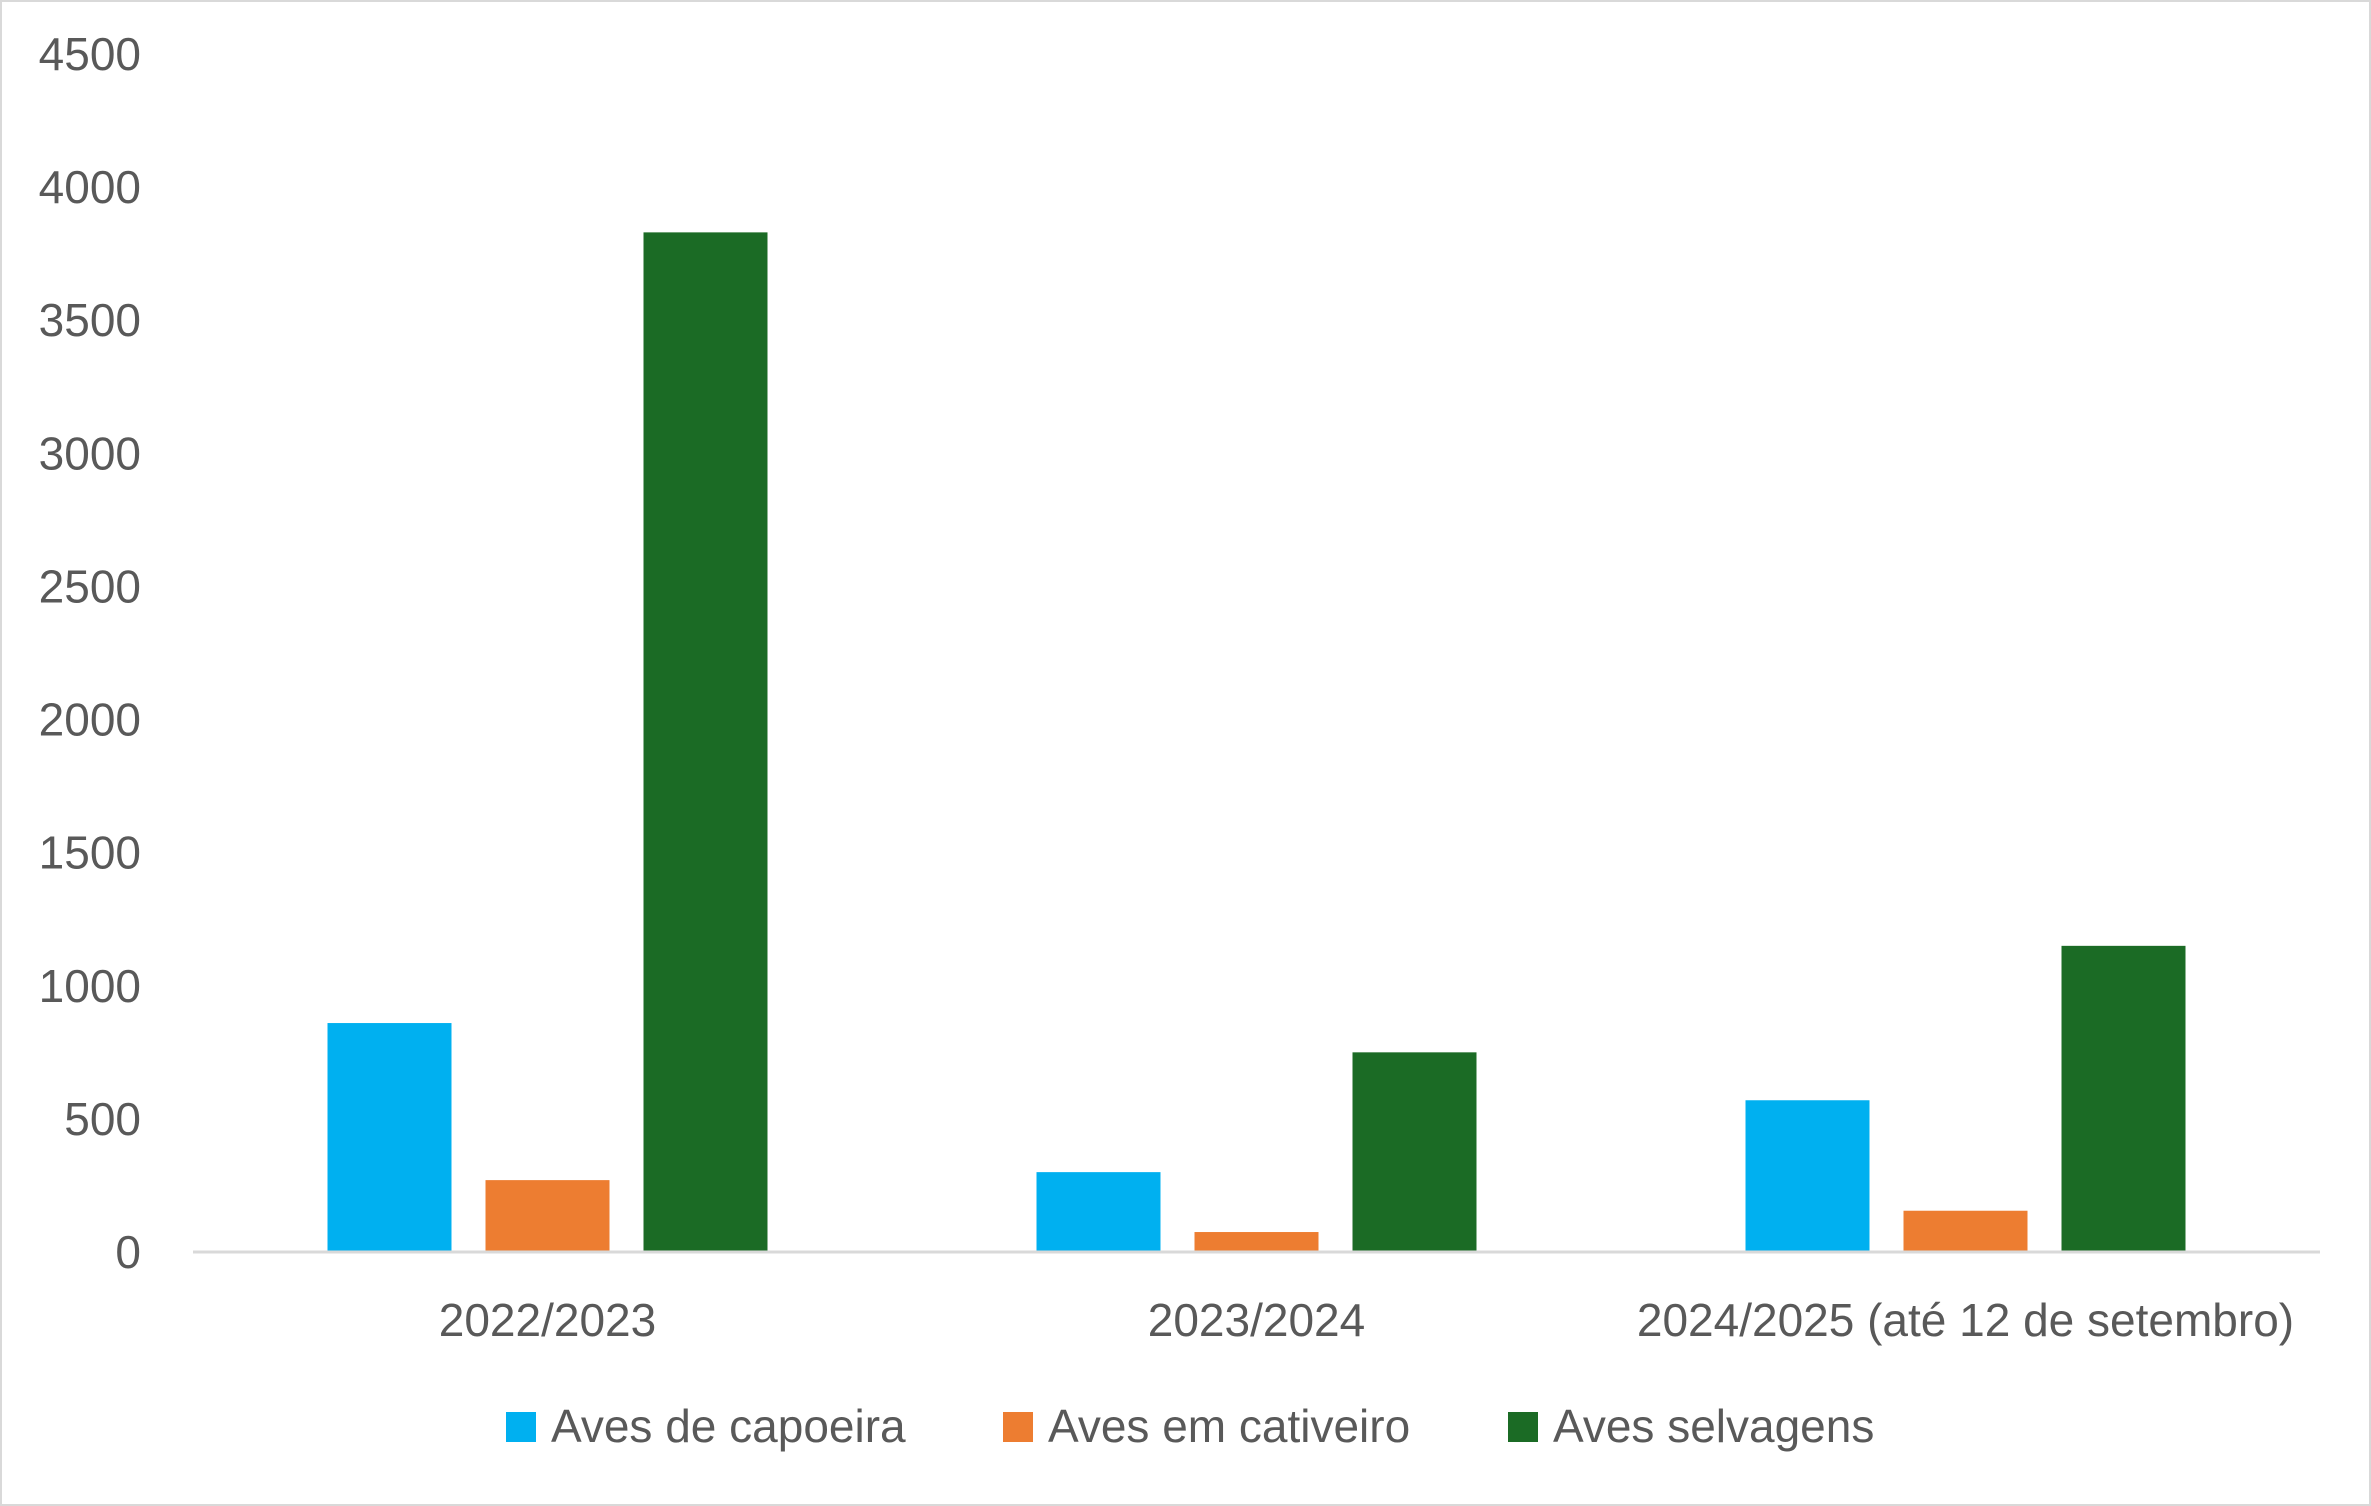 The height and width of the screenshot is (1506, 2371). What do you see at coordinates (1713, 1426) in the screenshot?
I see `legend-label: Aves selvagens` at bounding box center [1713, 1426].